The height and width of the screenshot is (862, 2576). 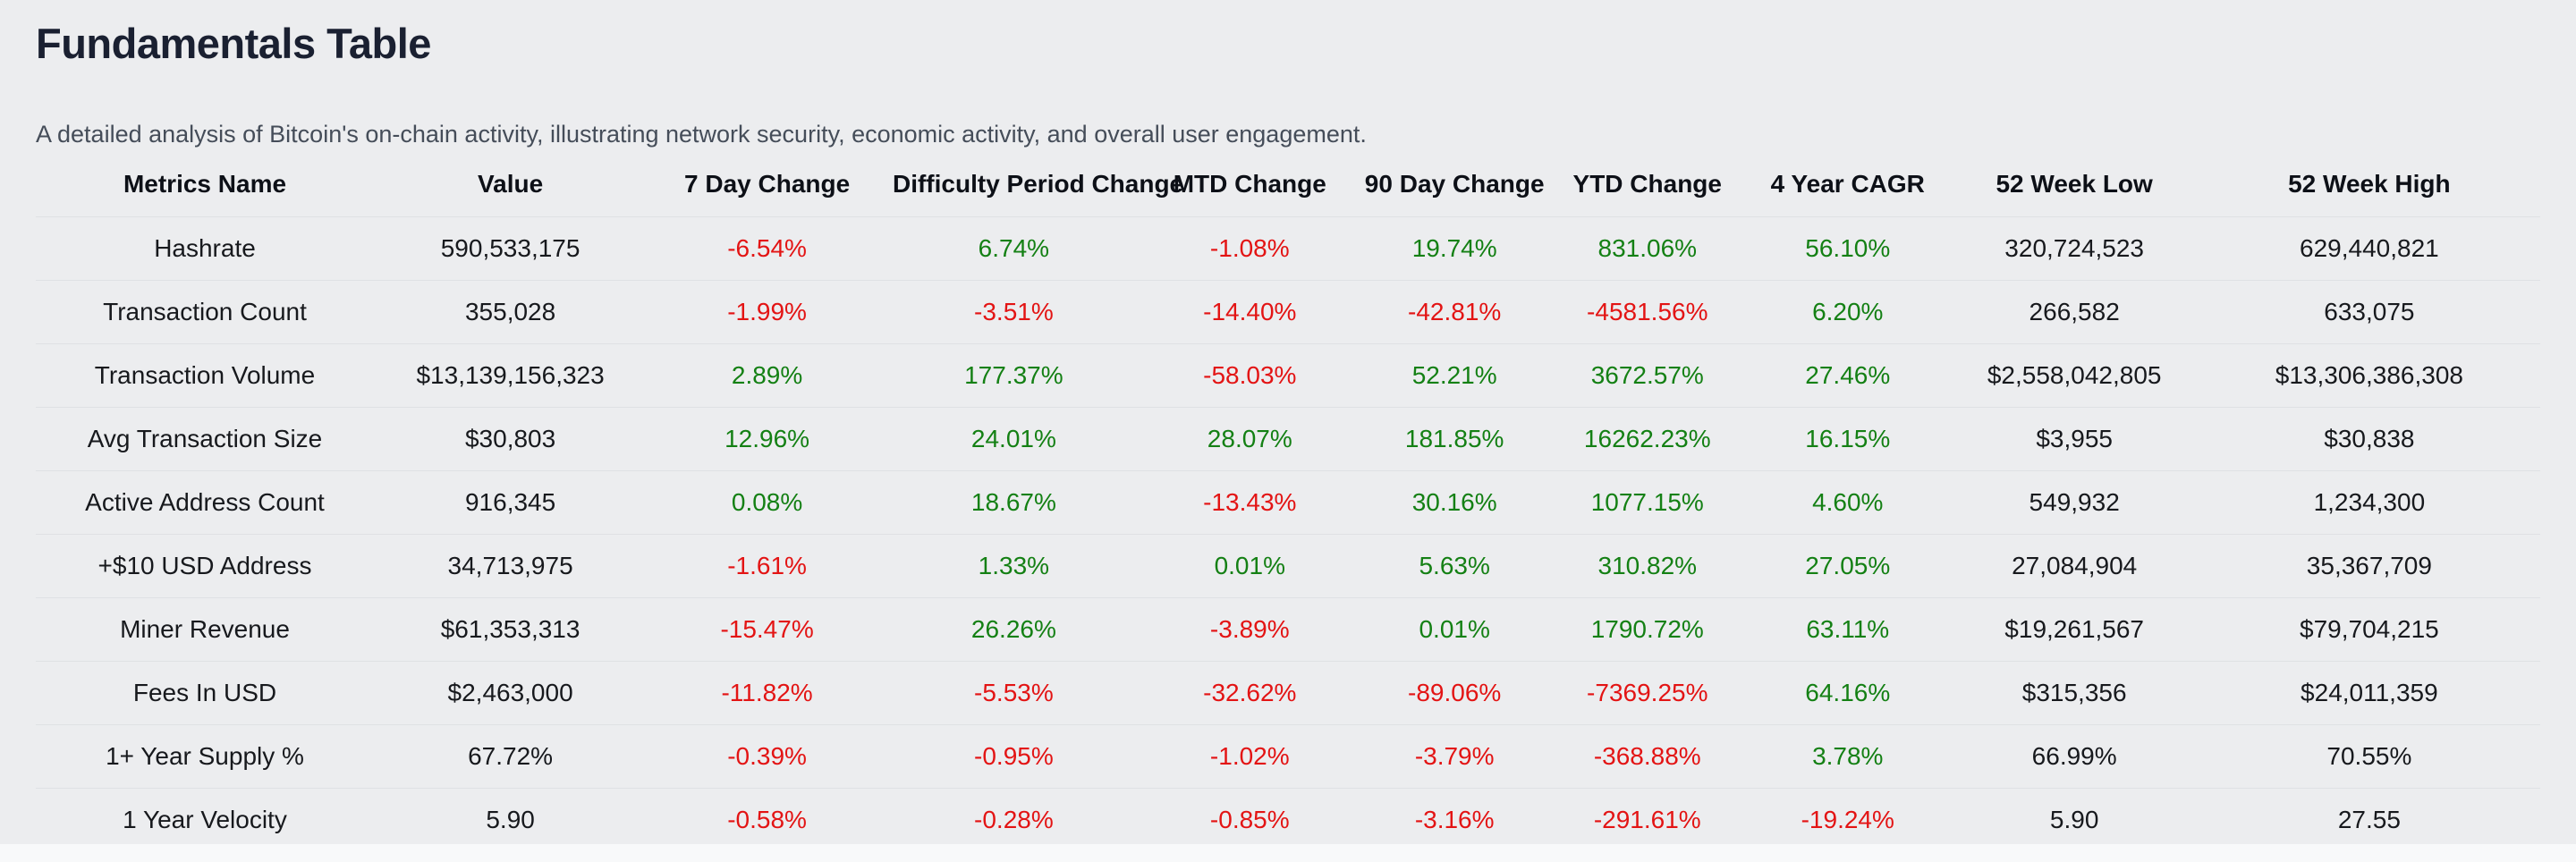 I want to click on metric-value-cell: -3.51%, so click(x=1013, y=312).